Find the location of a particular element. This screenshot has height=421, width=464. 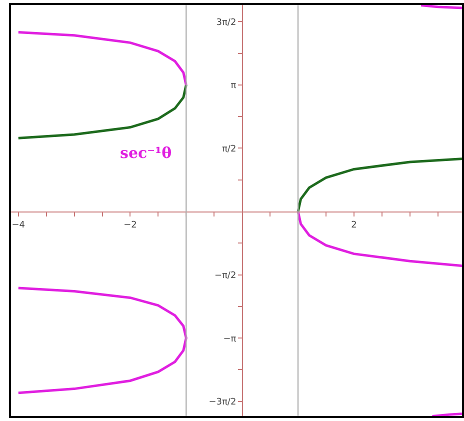

y-tick-label: 3π/2 is located at coordinates (226, 23).